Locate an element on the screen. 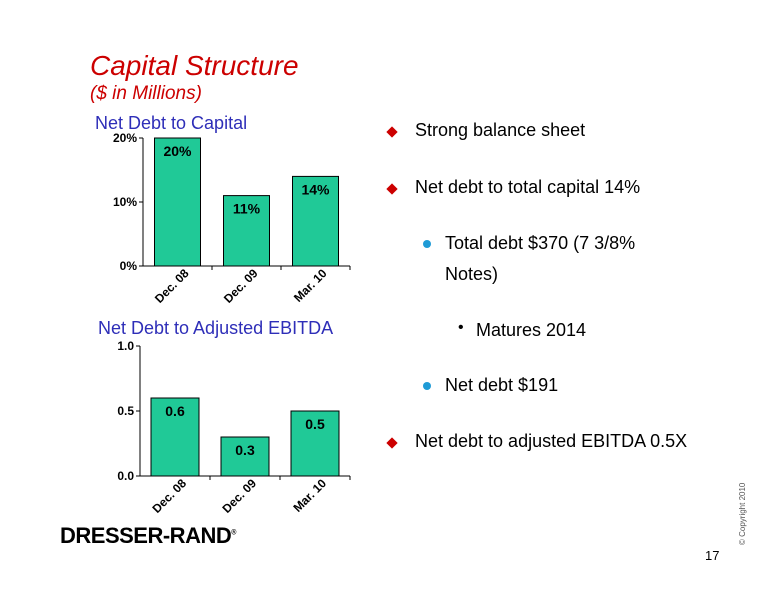 The image size is (776, 600). bullet-total-debt: Total debt $370 (7 3/8% is located at coordinates (529, 243).